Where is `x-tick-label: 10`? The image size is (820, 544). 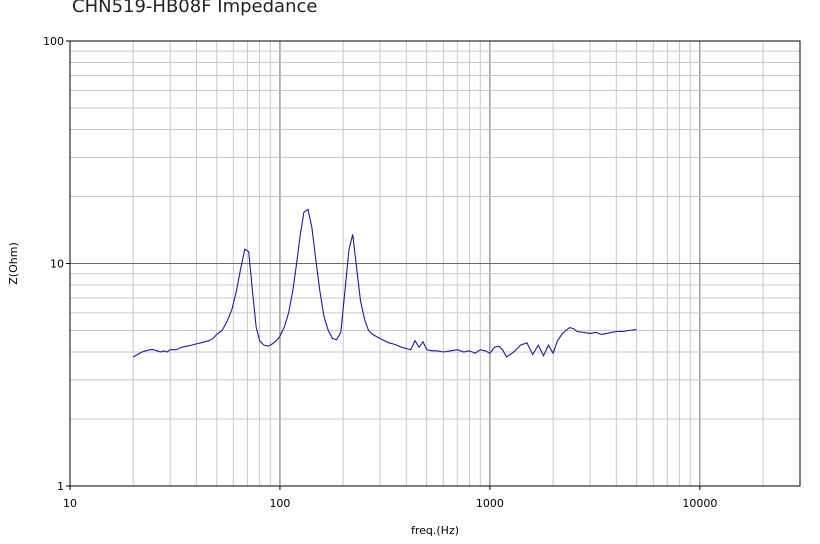 x-tick-label: 10 is located at coordinates (70, 503).